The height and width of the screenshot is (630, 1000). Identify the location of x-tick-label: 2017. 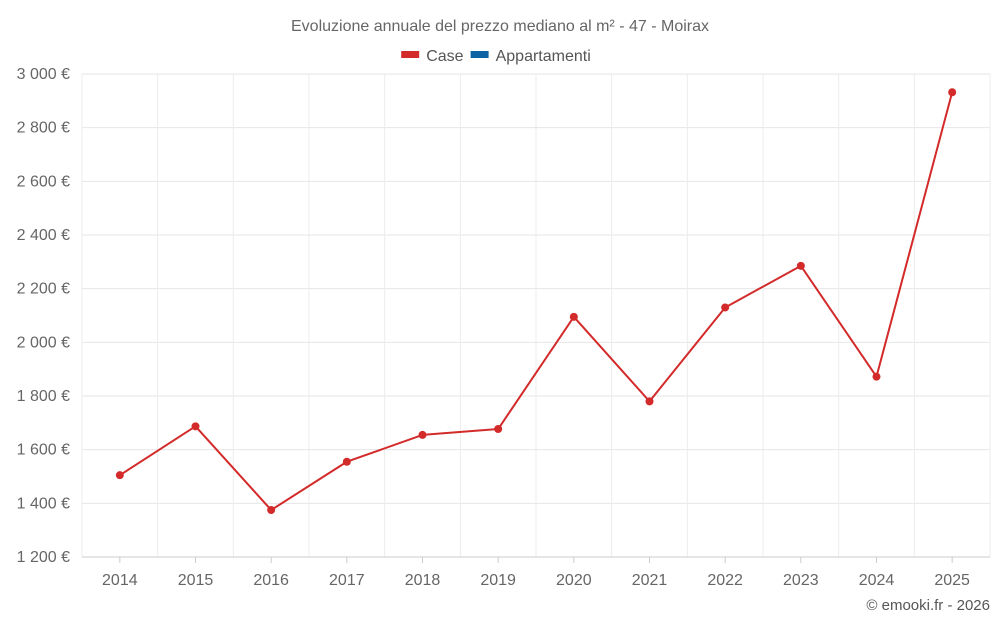
(347, 580).